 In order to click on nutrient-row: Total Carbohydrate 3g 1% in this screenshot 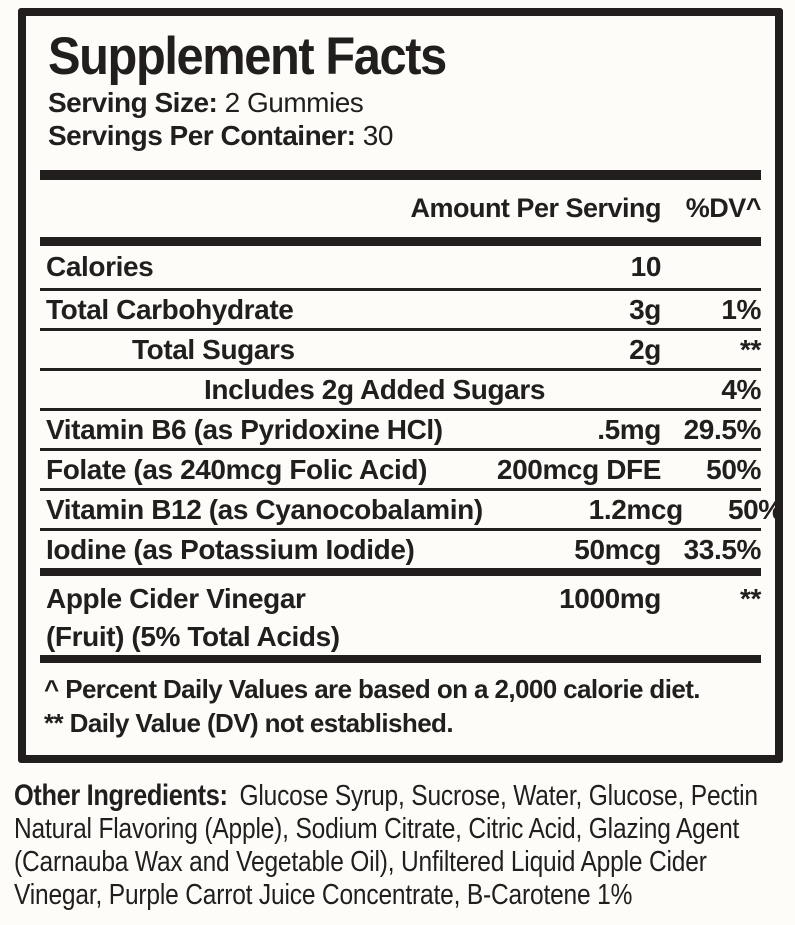, I will do `click(400, 308)`.